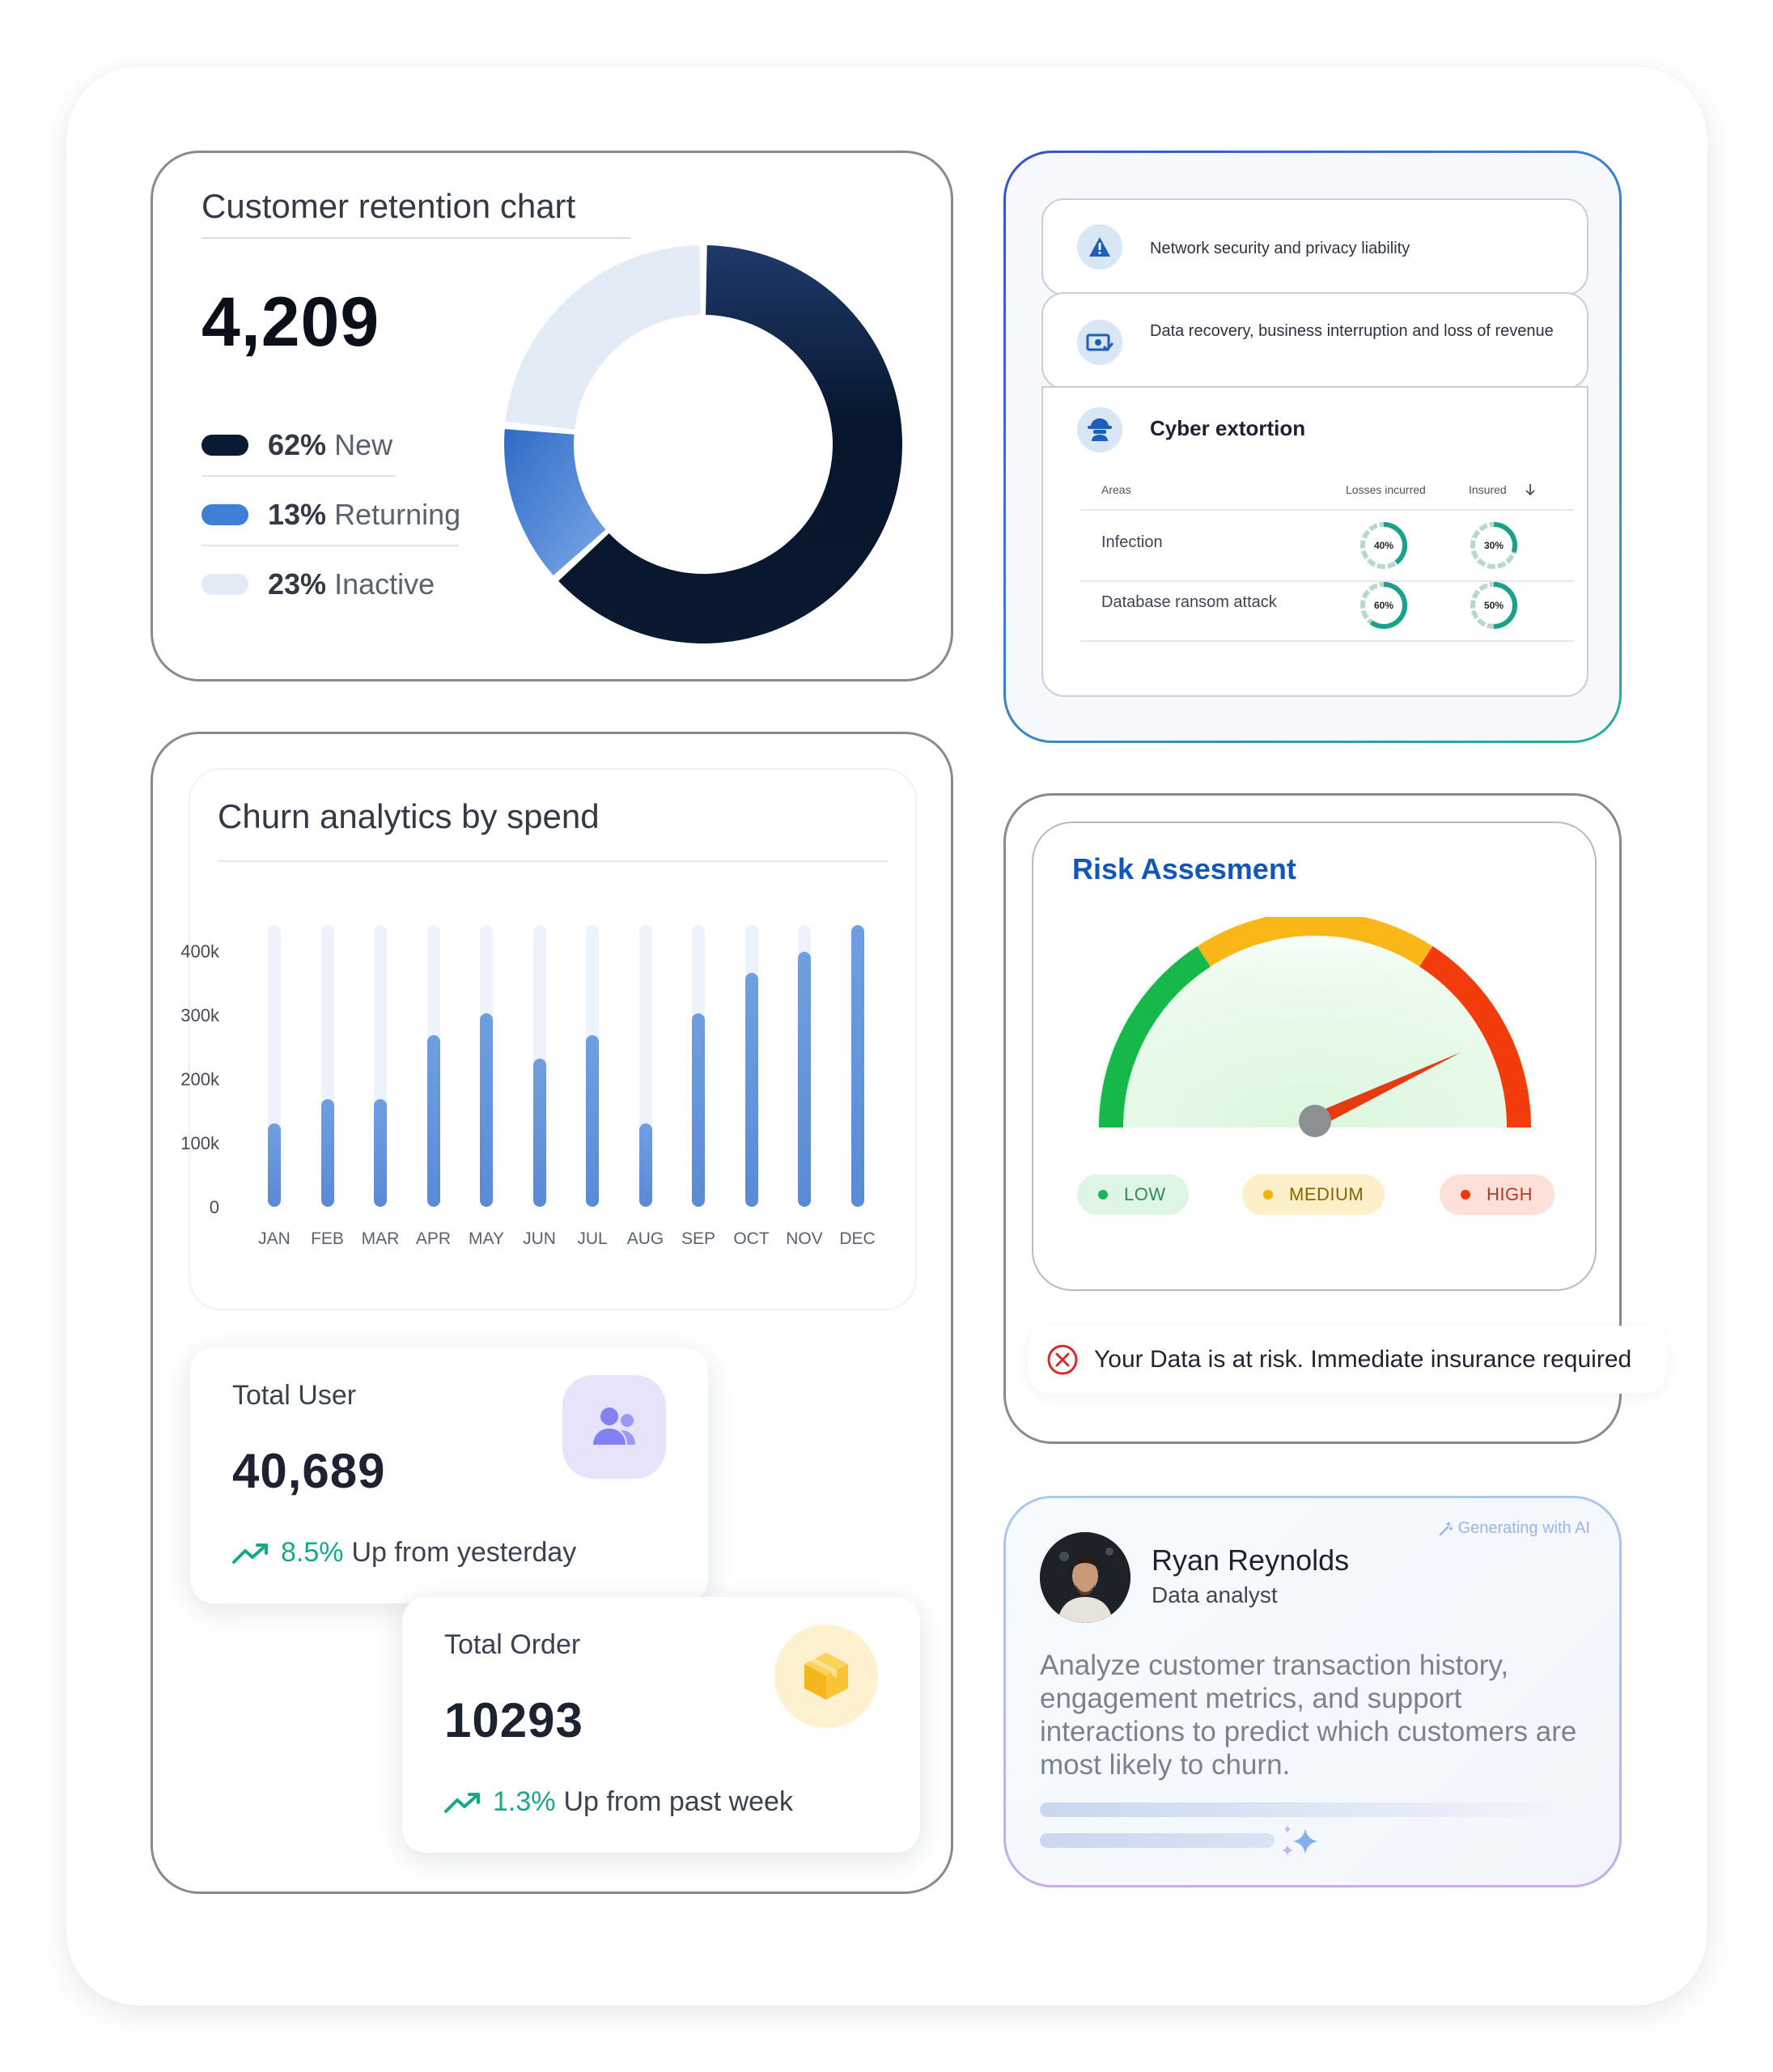 This screenshot has height=2072, width=1773. I want to click on area-name: Infection, so click(1132, 542).